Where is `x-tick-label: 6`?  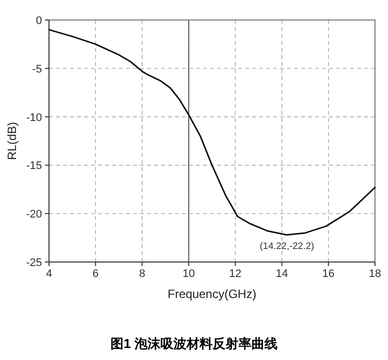 x-tick-label: 6 is located at coordinates (95, 274).